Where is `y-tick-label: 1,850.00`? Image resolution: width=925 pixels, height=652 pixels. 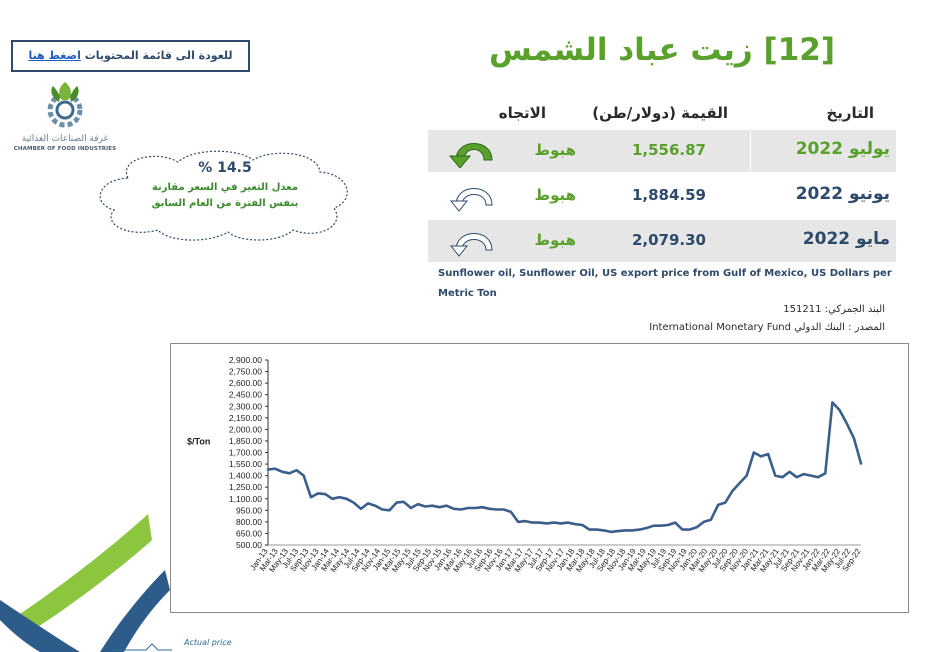 y-tick-label: 1,850.00 is located at coordinates (245, 441).